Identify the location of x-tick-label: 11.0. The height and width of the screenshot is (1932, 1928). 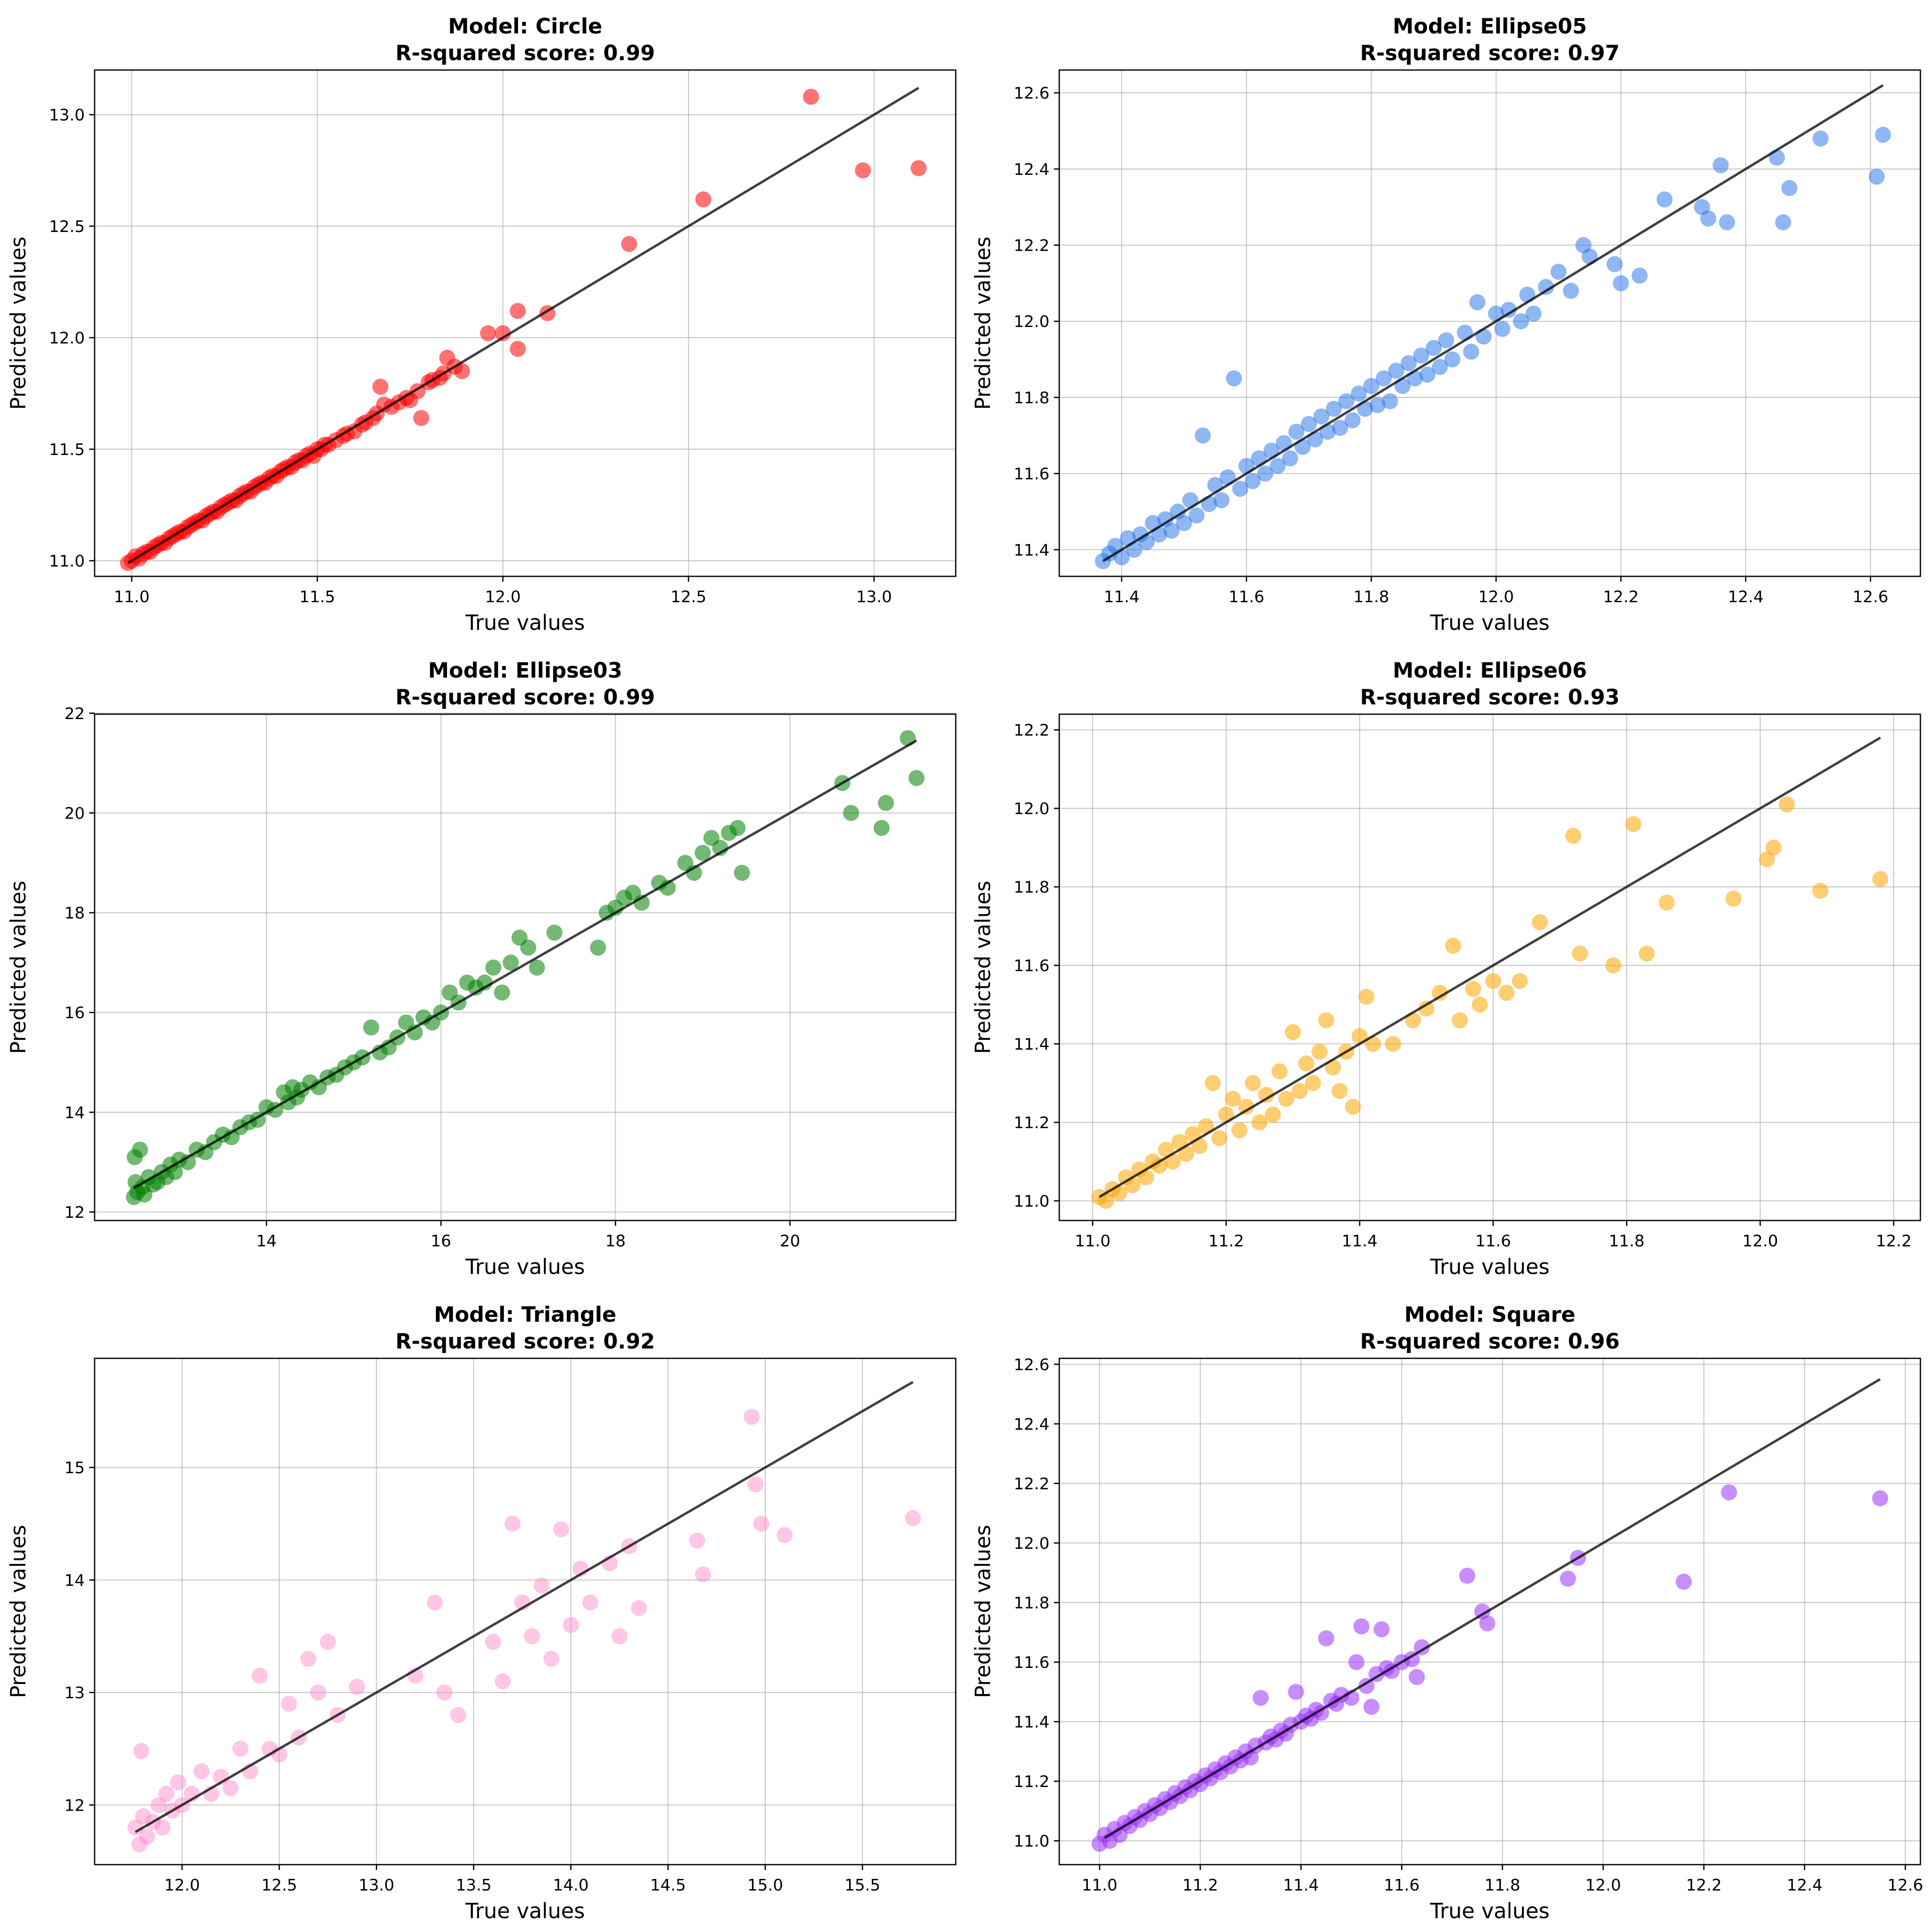
(1099, 1885).